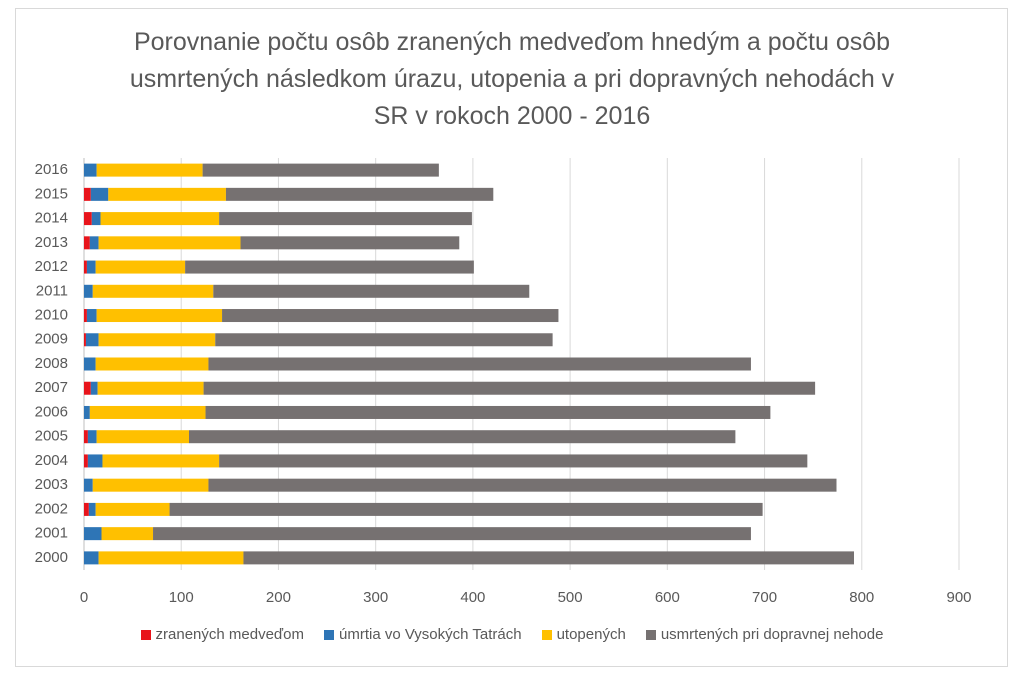 The height and width of the screenshot is (683, 1024). I want to click on x-tick-label: 0, so click(84, 597).